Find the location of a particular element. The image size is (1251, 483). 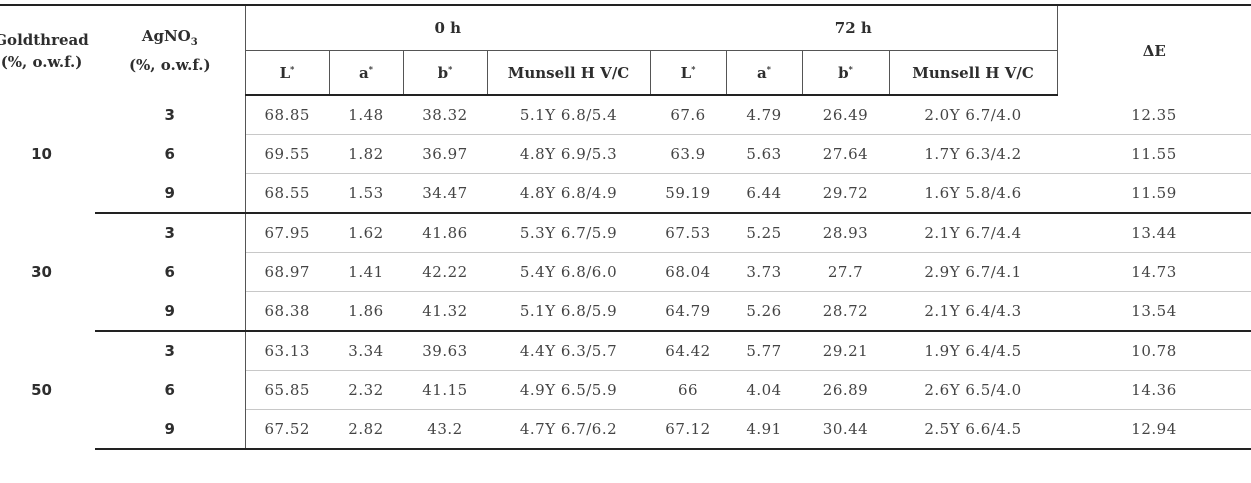

cell-a0: 1.82 is located at coordinates (366, 154).